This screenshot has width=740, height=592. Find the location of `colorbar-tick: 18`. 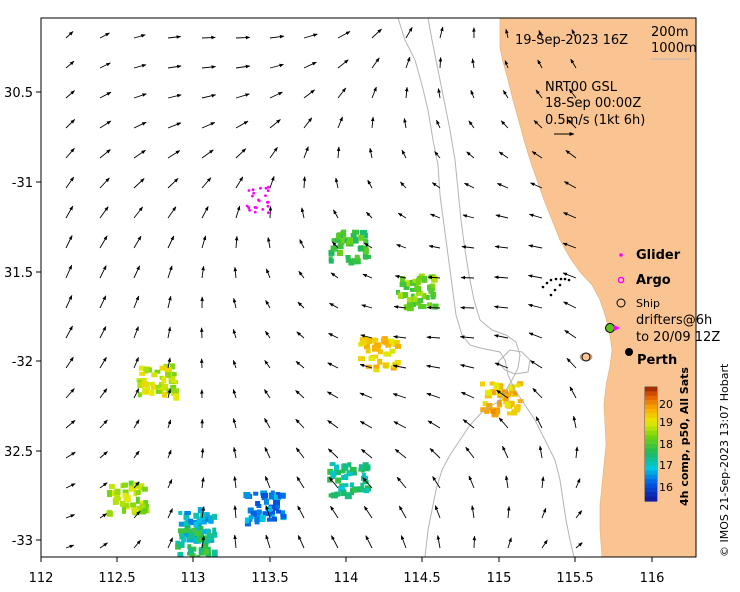

colorbar-tick: 18 is located at coordinates (666, 444).